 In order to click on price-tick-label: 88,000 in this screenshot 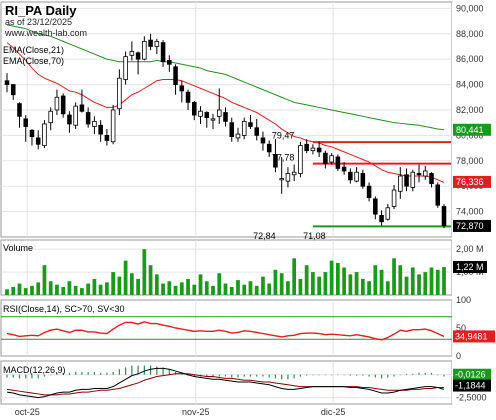, I will do `click(470, 34)`.